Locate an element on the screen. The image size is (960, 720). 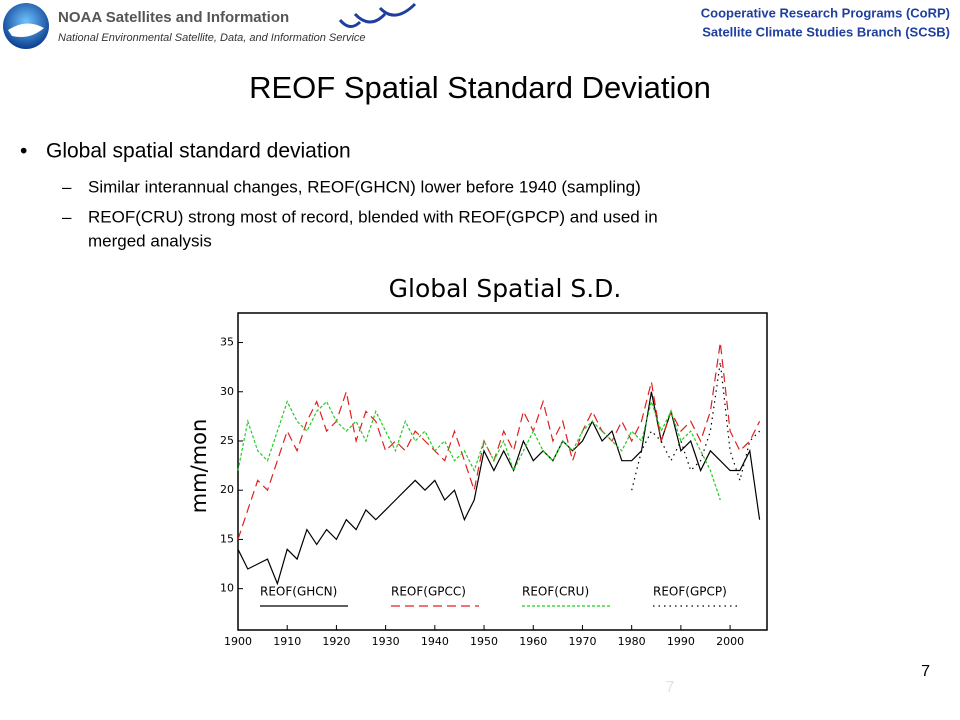
y-tick-label: 10 is located at coordinates (227, 588).